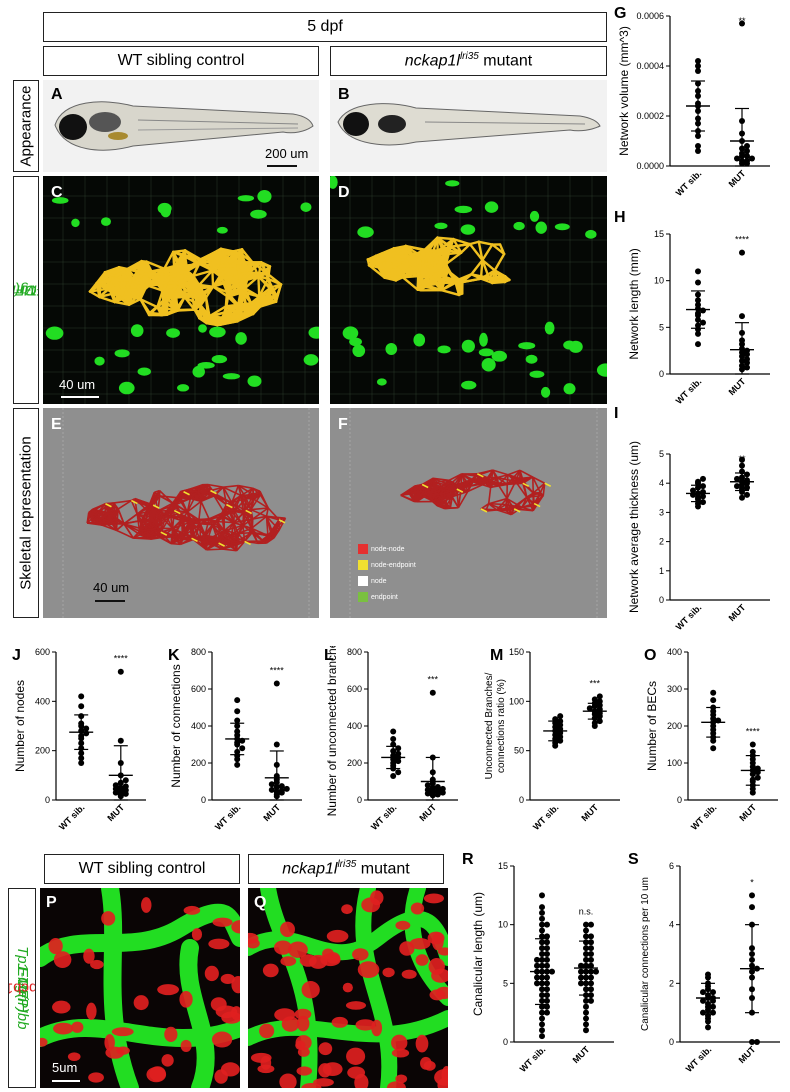 Image resolution: width=790 pixels, height=1092 pixels. What do you see at coordinates (548, 484) in the screenshot?
I see `skeleton-endpoint` at bounding box center [548, 484].